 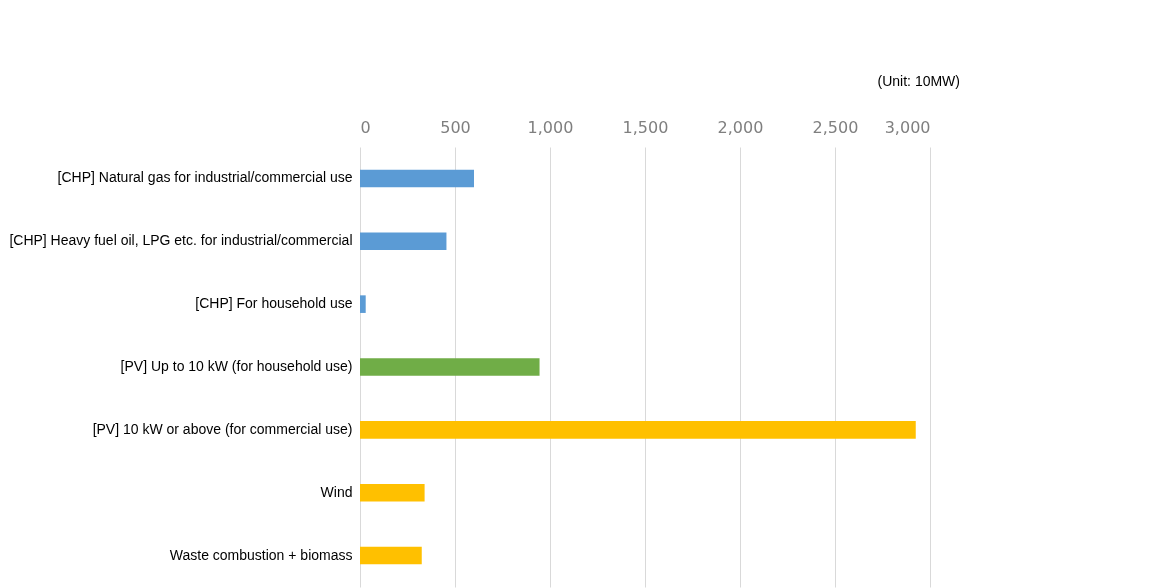 I want to click on x-tick-label: 2,000, so click(x=740, y=127).